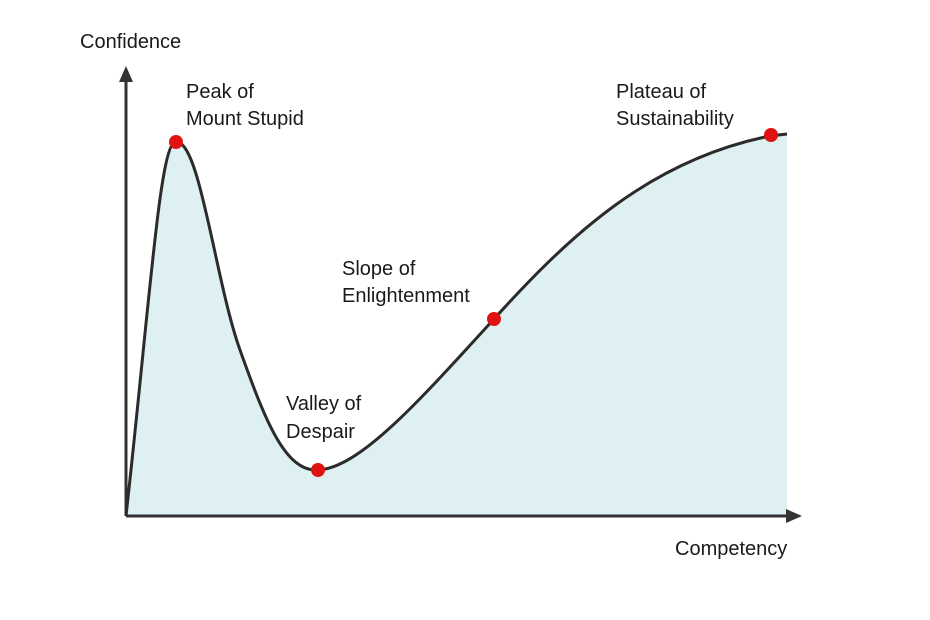 Image resolution: width=930 pixels, height=620 pixels. Describe the element at coordinates (126, 74) in the screenshot. I see `y-axis-arrowhead` at that location.